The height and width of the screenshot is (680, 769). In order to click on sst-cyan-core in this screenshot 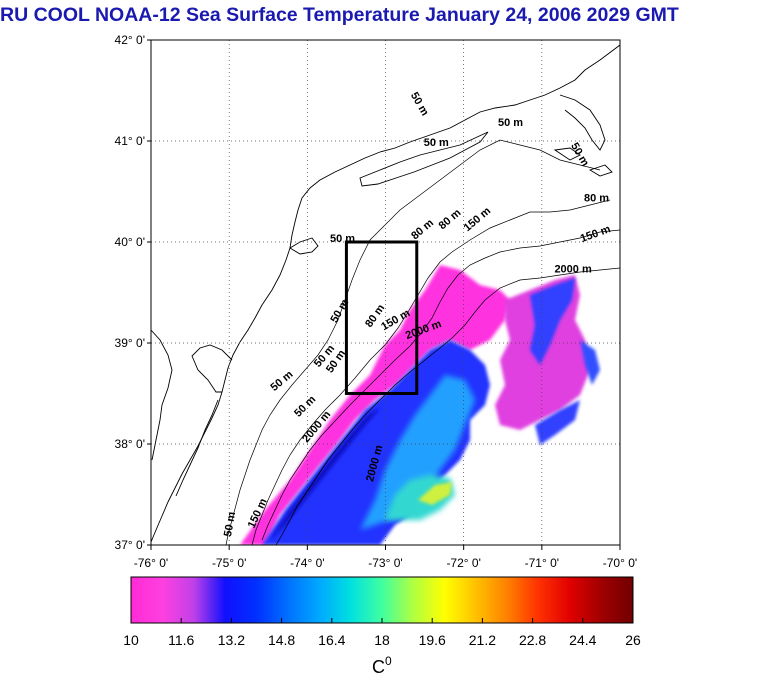, I will do `click(417, 452)`.